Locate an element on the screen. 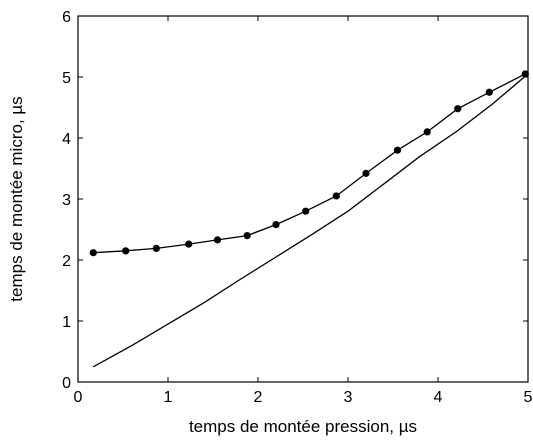 The width and height of the screenshot is (533, 444). x-tick-label: 5 is located at coordinates (528, 397).